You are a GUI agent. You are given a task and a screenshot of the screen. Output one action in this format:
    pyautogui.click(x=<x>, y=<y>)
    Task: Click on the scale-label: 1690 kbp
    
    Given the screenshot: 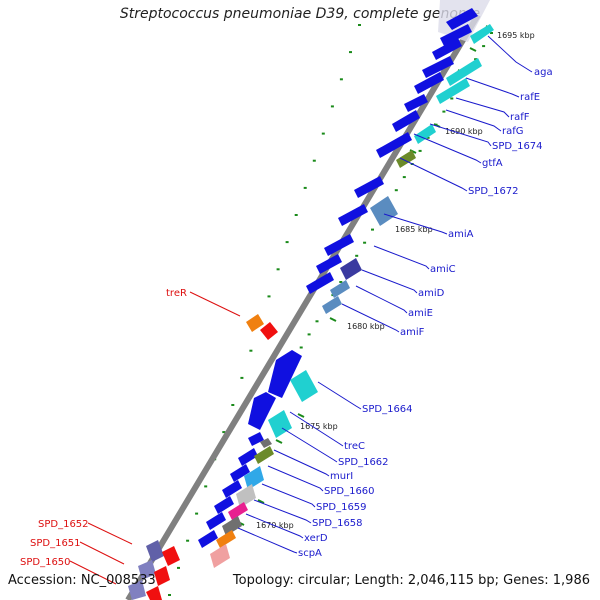 What is the action you would take?
    pyautogui.click(x=464, y=131)
    